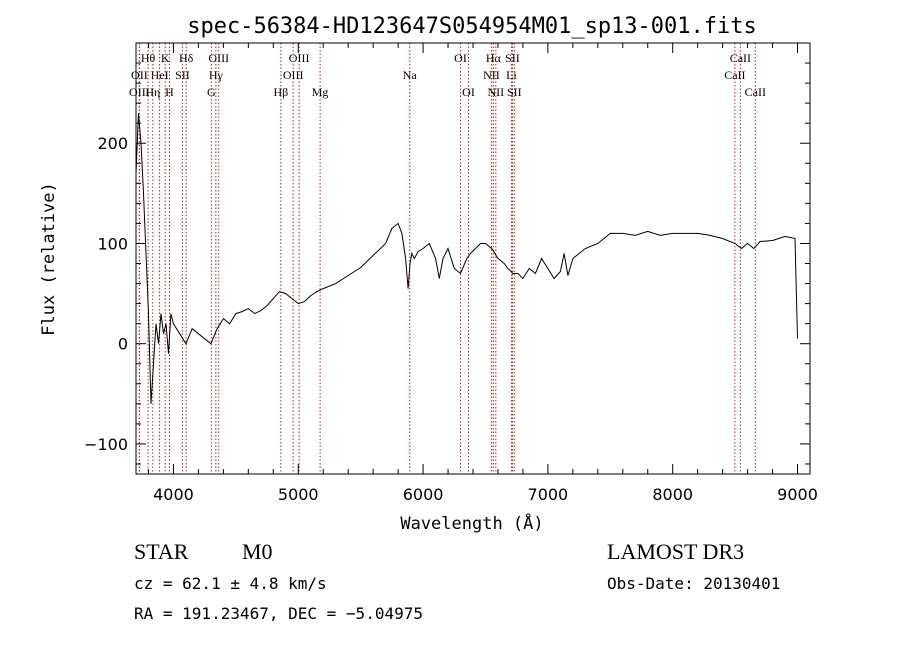 The width and height of the screenshot is (900, 649). I want to click on y-tick-label: 100, so click(112, 243).